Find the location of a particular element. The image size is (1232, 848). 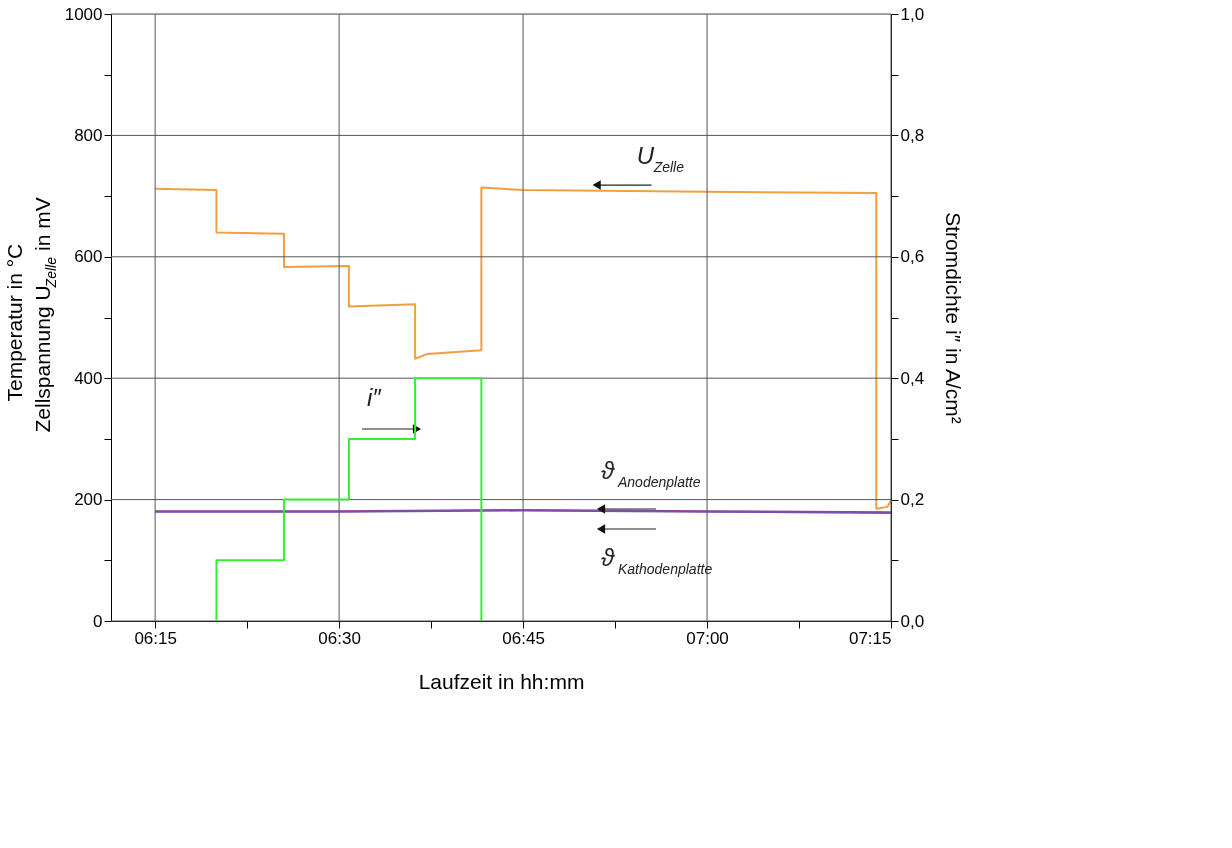

y2-axis-title: Stromdichte i″ in A/cm² is located at coordinates (954, 318).